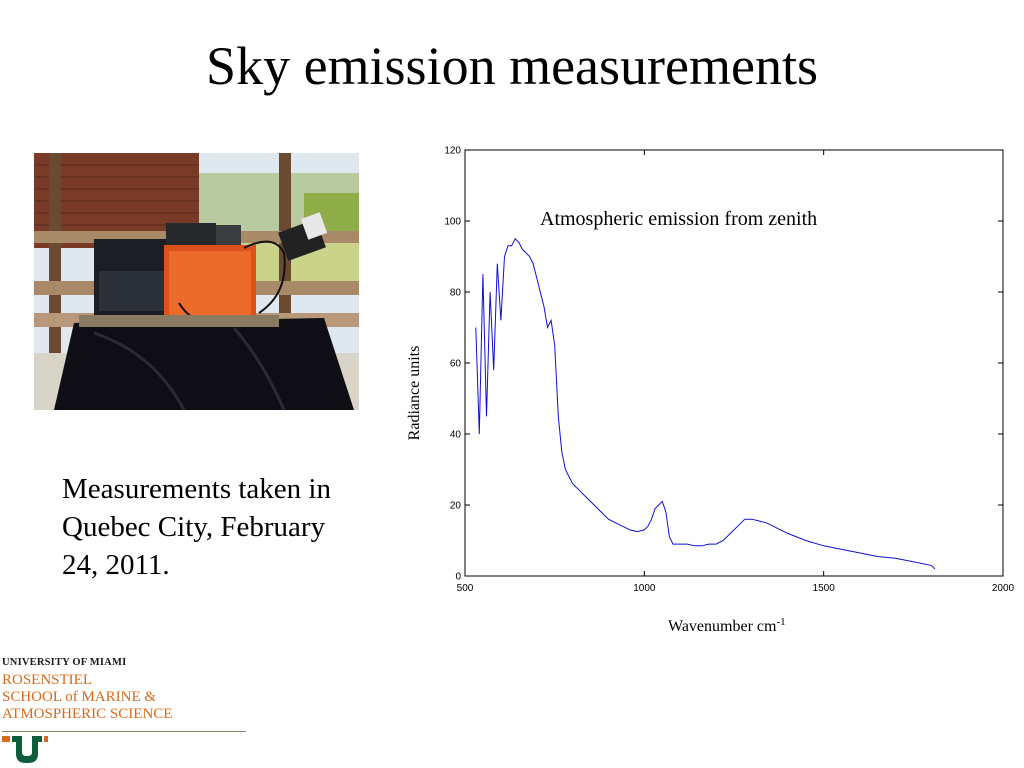 The image size is (1024, 768). Describe the element at coordinates (116, 565) in the screenshot. I see `caption-line: 24, 2011.` at that location.